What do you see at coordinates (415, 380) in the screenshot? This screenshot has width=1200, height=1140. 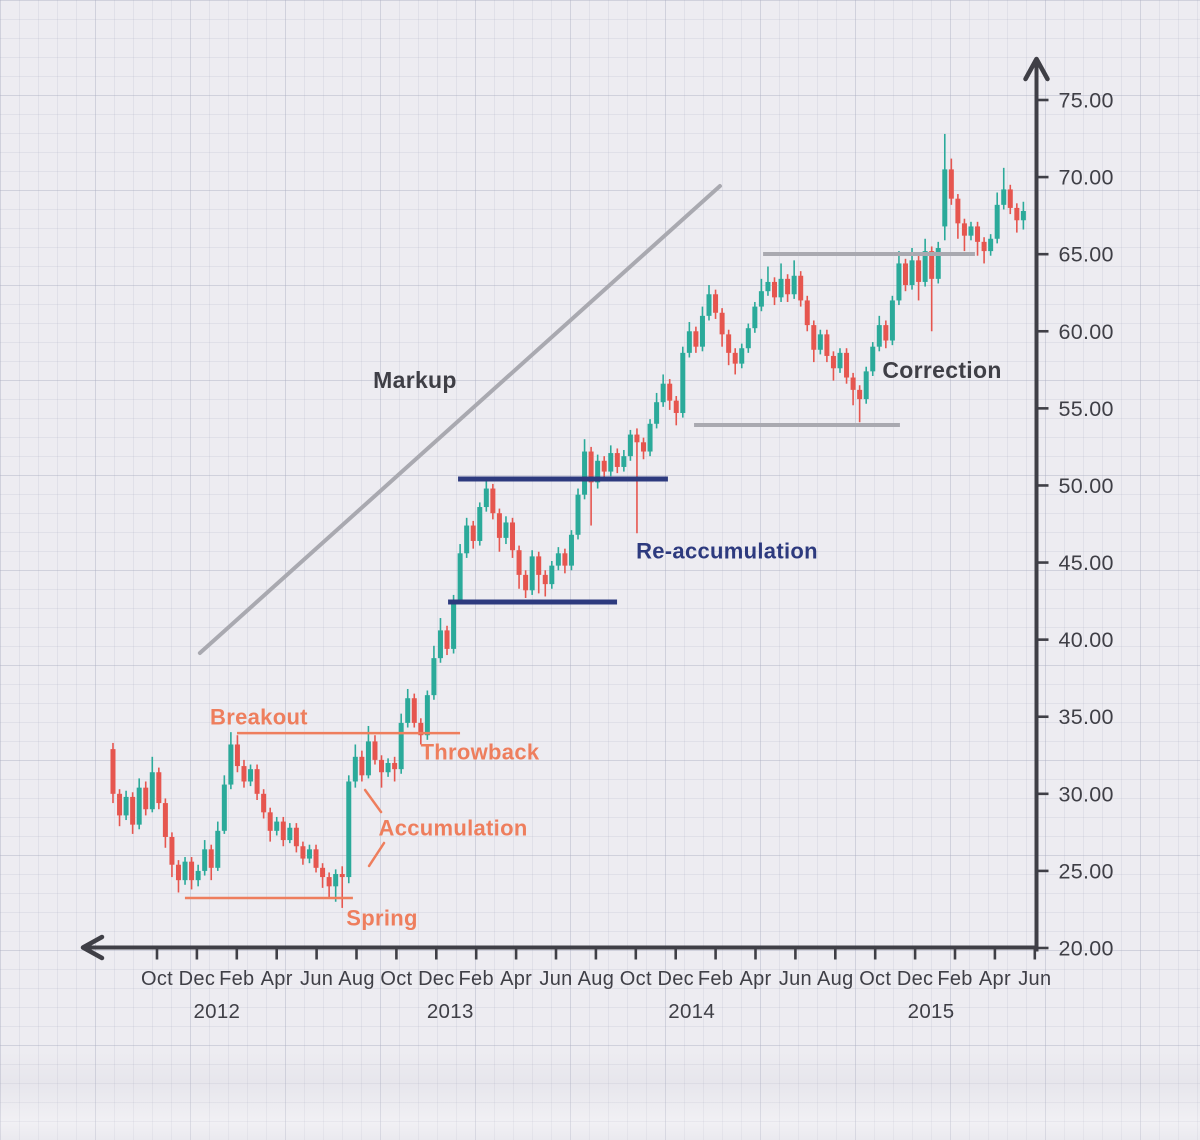 I see `annotation-label-markup: Markup` at bounding box center [415, 380].